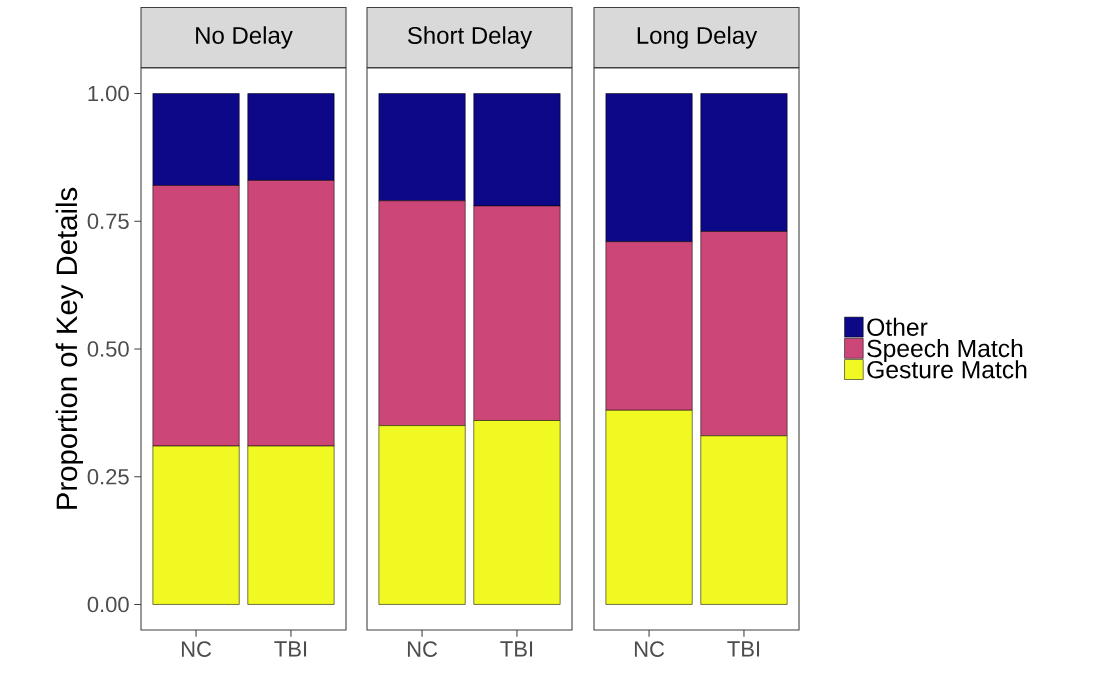 This screenshot has width=1112, height=677. What do you see at coordinates (897, 326) in the screenshot?
I see `legend-label: Other` at bounding box center [897, 326].